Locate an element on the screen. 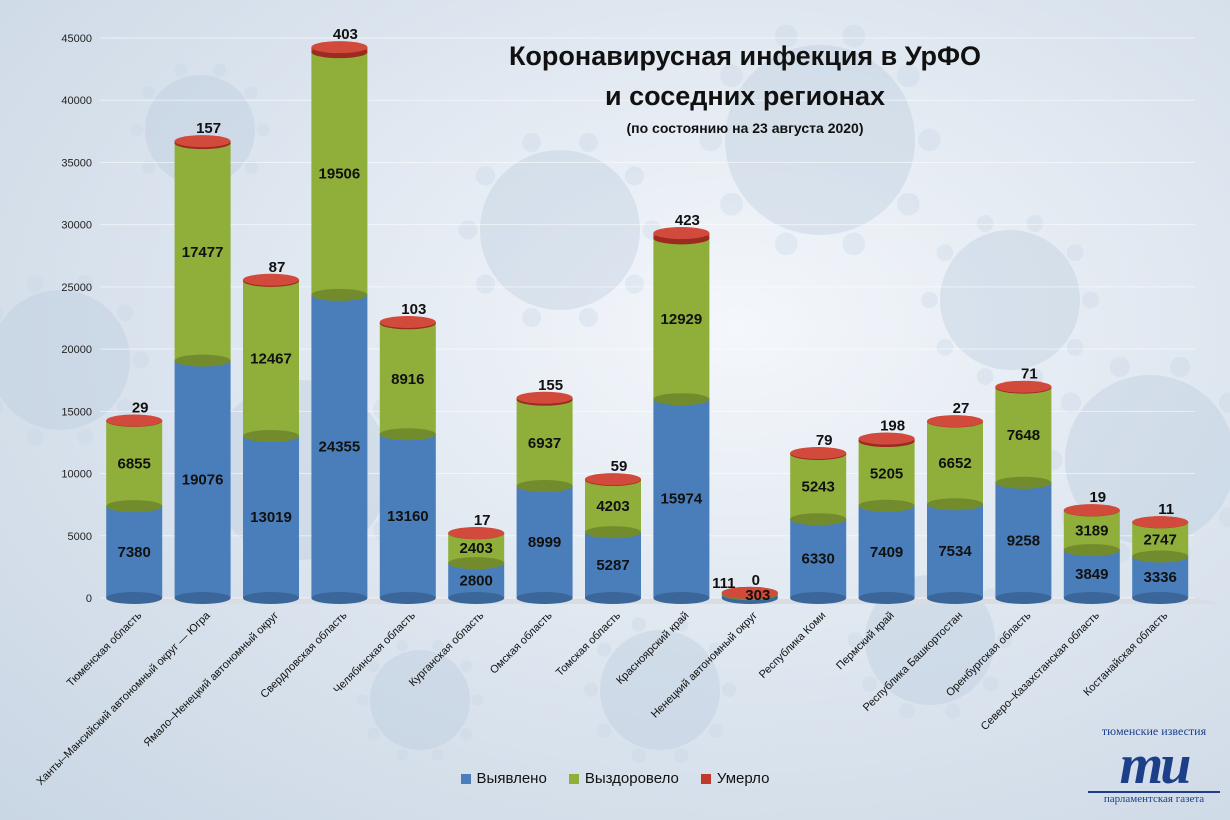 This screenshot has width=1230, height=820. value-label-detected: 13160 is located at coordinates (408, 516).